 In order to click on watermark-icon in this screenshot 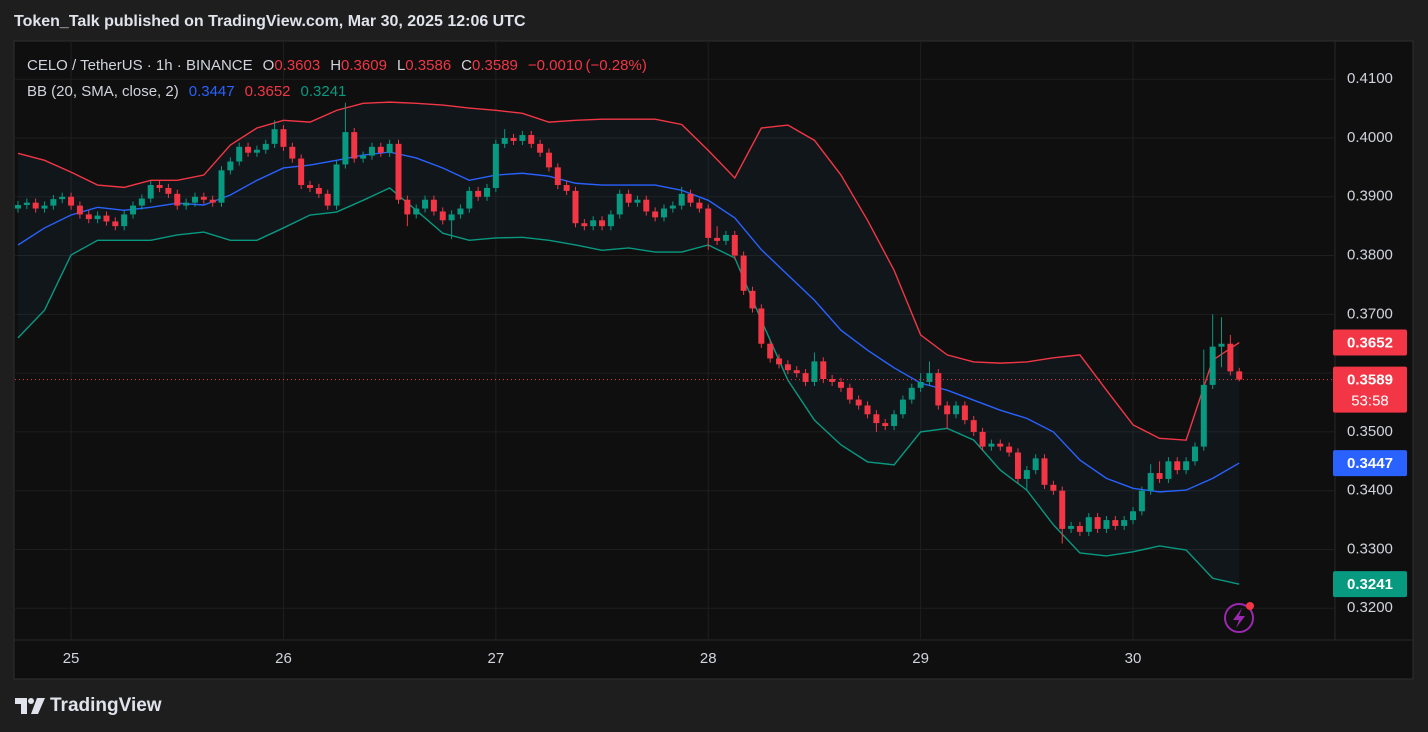, I will do `click(1239, 617)`.